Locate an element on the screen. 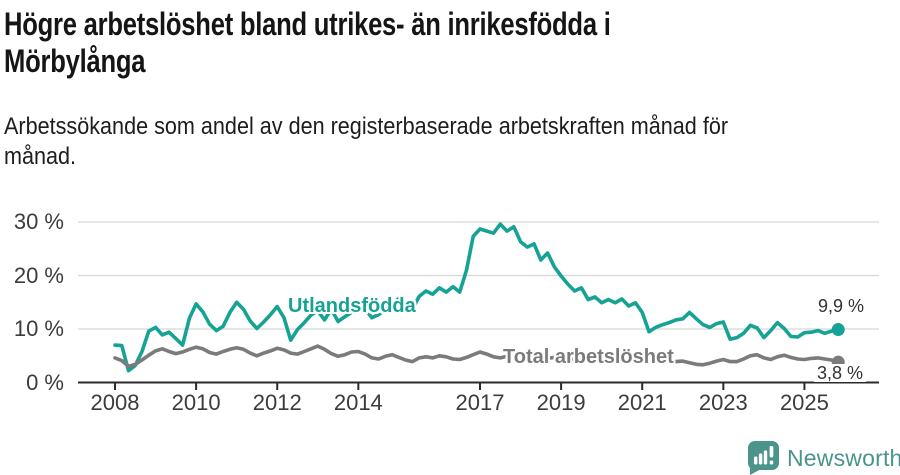  subtitle-line-2: månad. is located at coordinates (40, 156).